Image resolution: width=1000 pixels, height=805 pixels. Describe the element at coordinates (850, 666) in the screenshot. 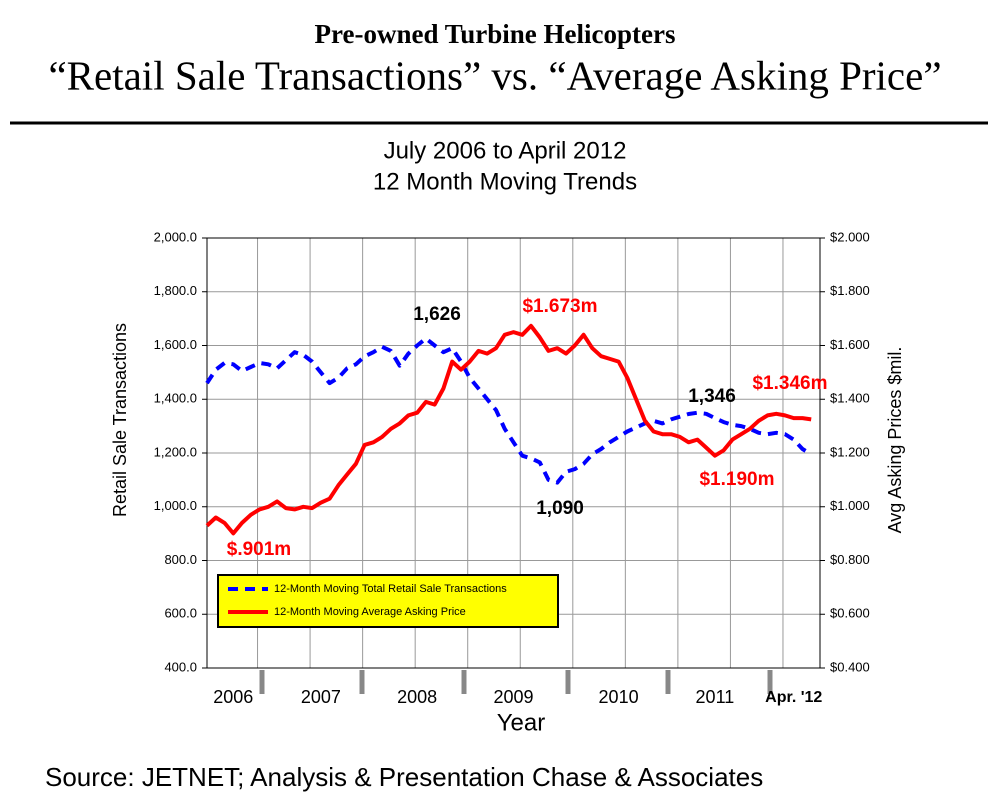

I see `y2-tick-label: $0.400` at that location.